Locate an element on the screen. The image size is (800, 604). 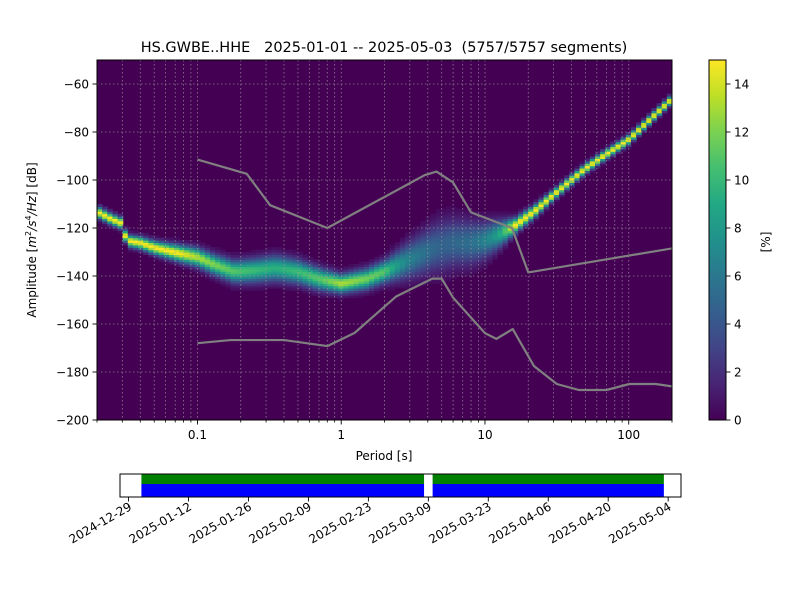
y-ticks: −60−80−100−120−140−160−180−200 is located at coordinates (76, 253).